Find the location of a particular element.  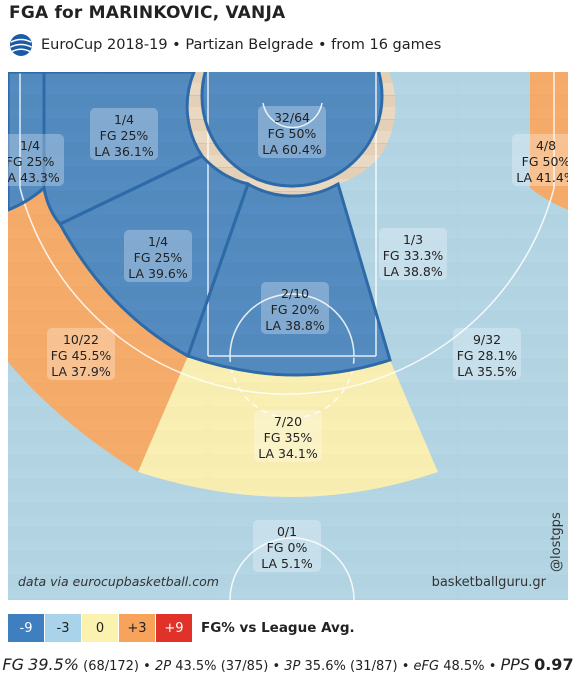

zone-left-mid-baseline is located at coordinates (123, 148).